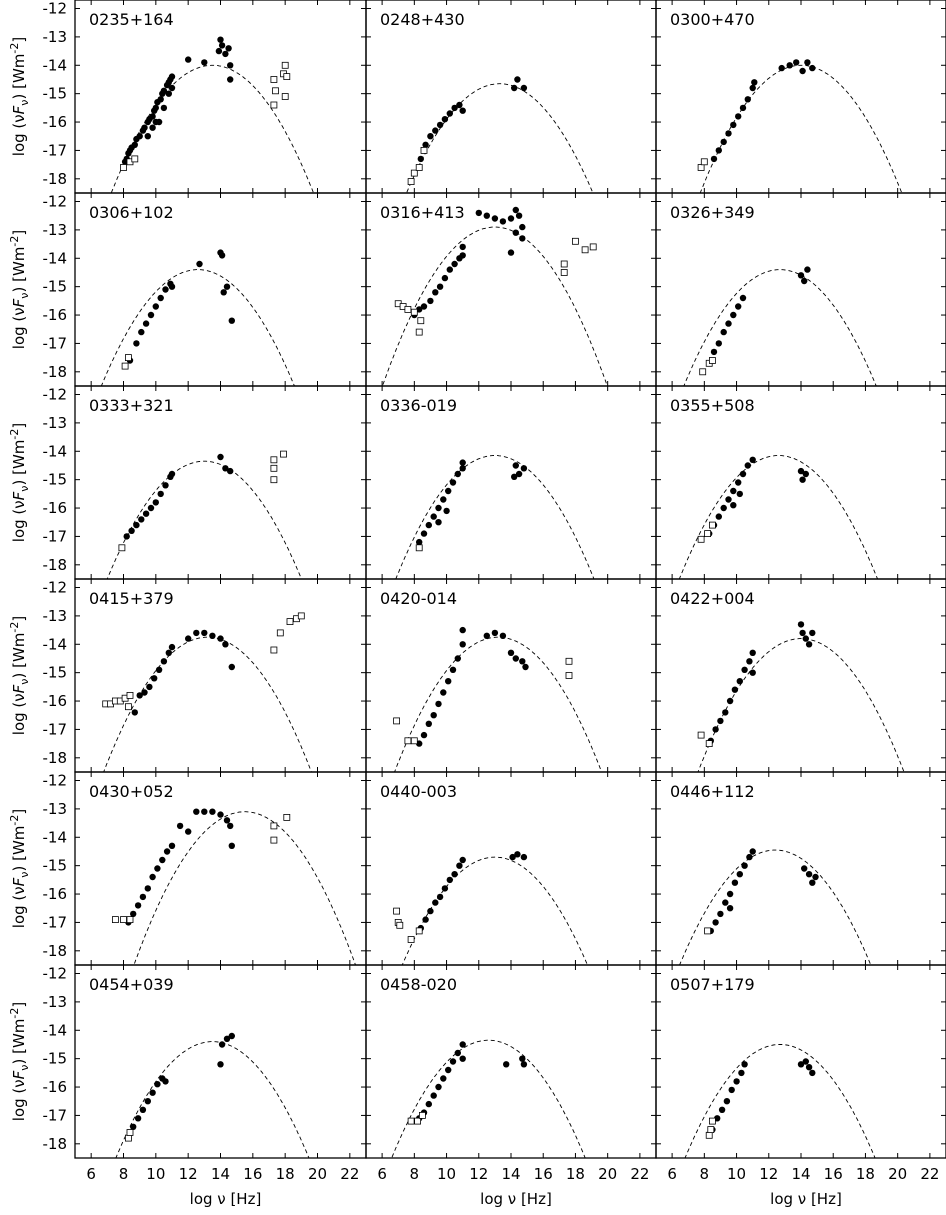  I want to click on x-tick-label: 6, so click(91, 1174).